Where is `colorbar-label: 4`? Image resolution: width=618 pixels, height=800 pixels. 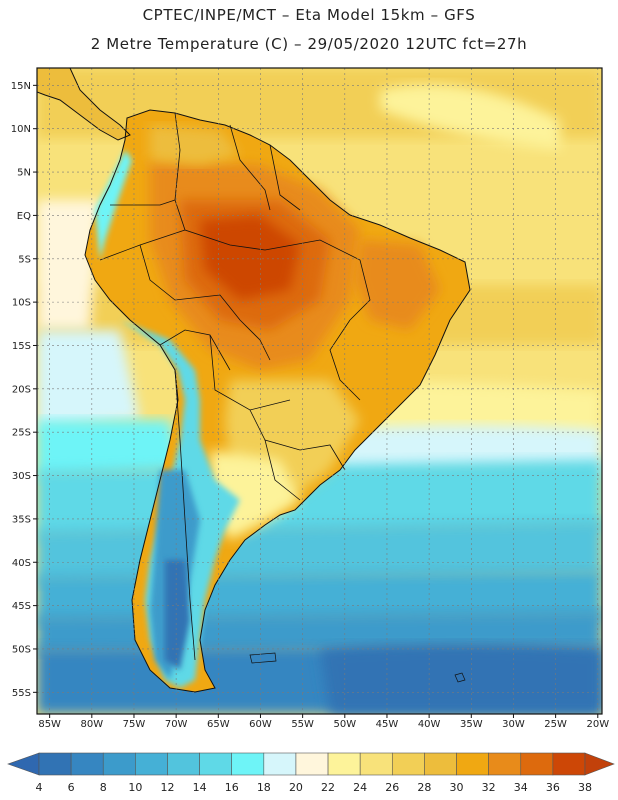 colorbar-label: 4 is located at coordinates (39, 787).